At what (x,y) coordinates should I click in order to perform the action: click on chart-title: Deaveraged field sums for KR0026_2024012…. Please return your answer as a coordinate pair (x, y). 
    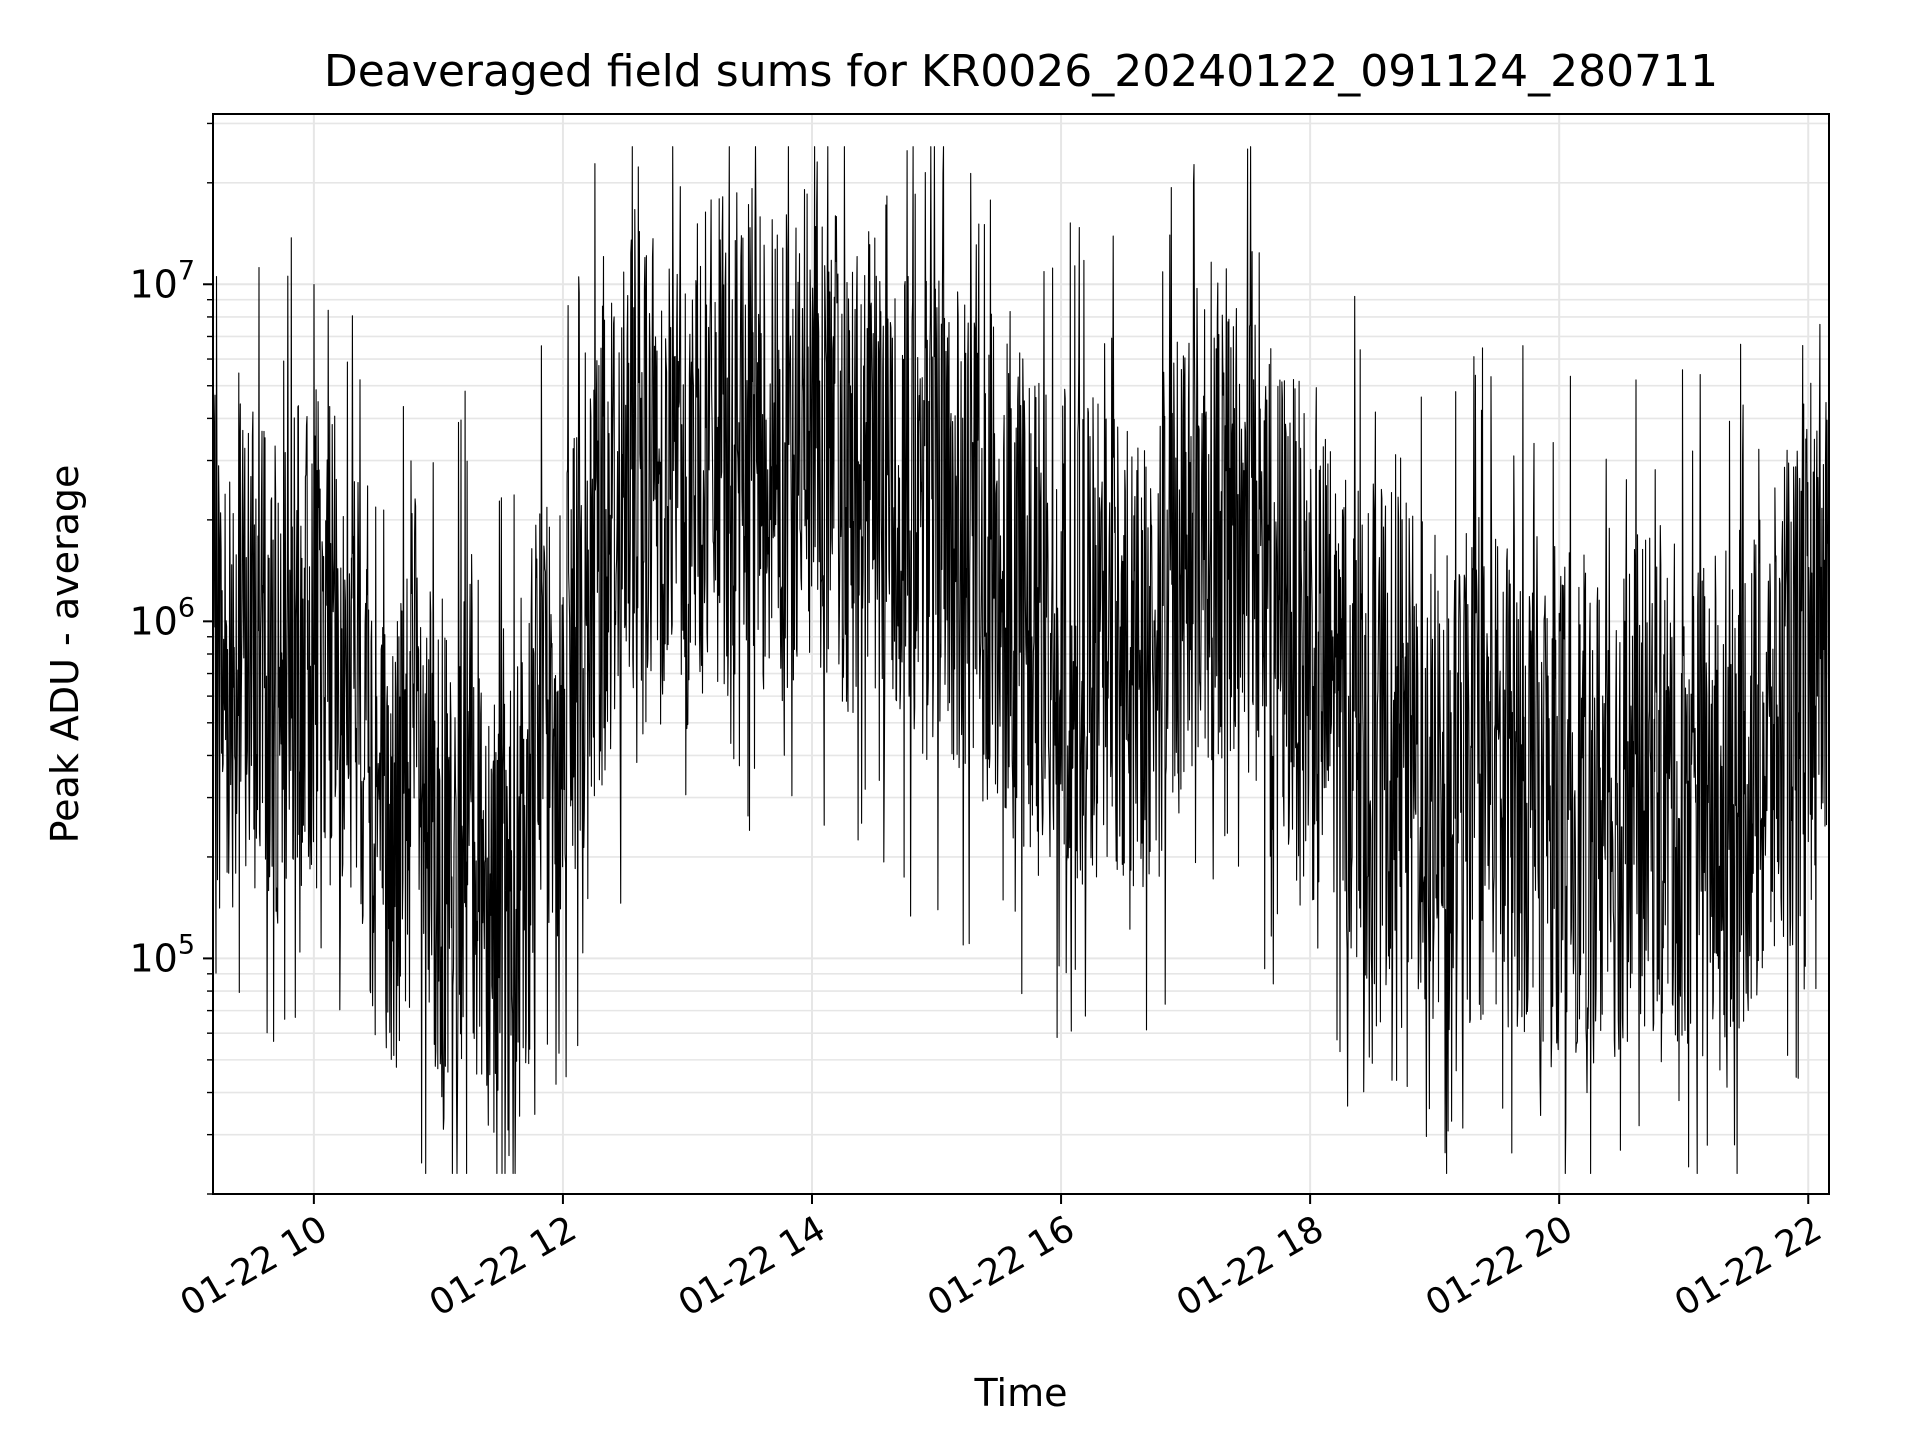
    Looking at the image, I should click on (1021, 71).